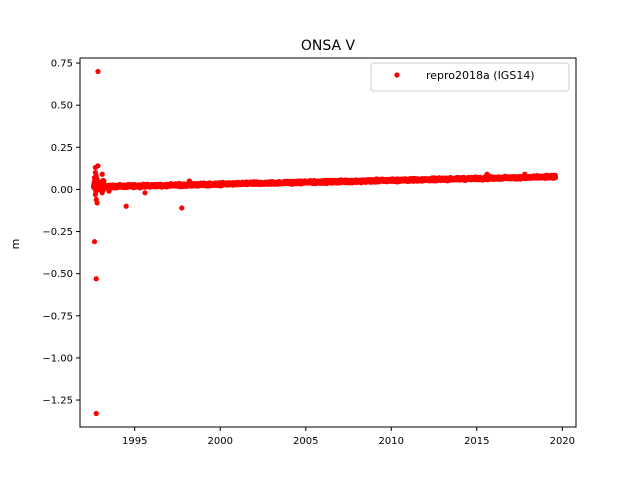 This screenshot has width=640, height=480. Describe the element at coordinates (62, 148) in the screenshot. I see `y-tick-label: 0.25` at that location.